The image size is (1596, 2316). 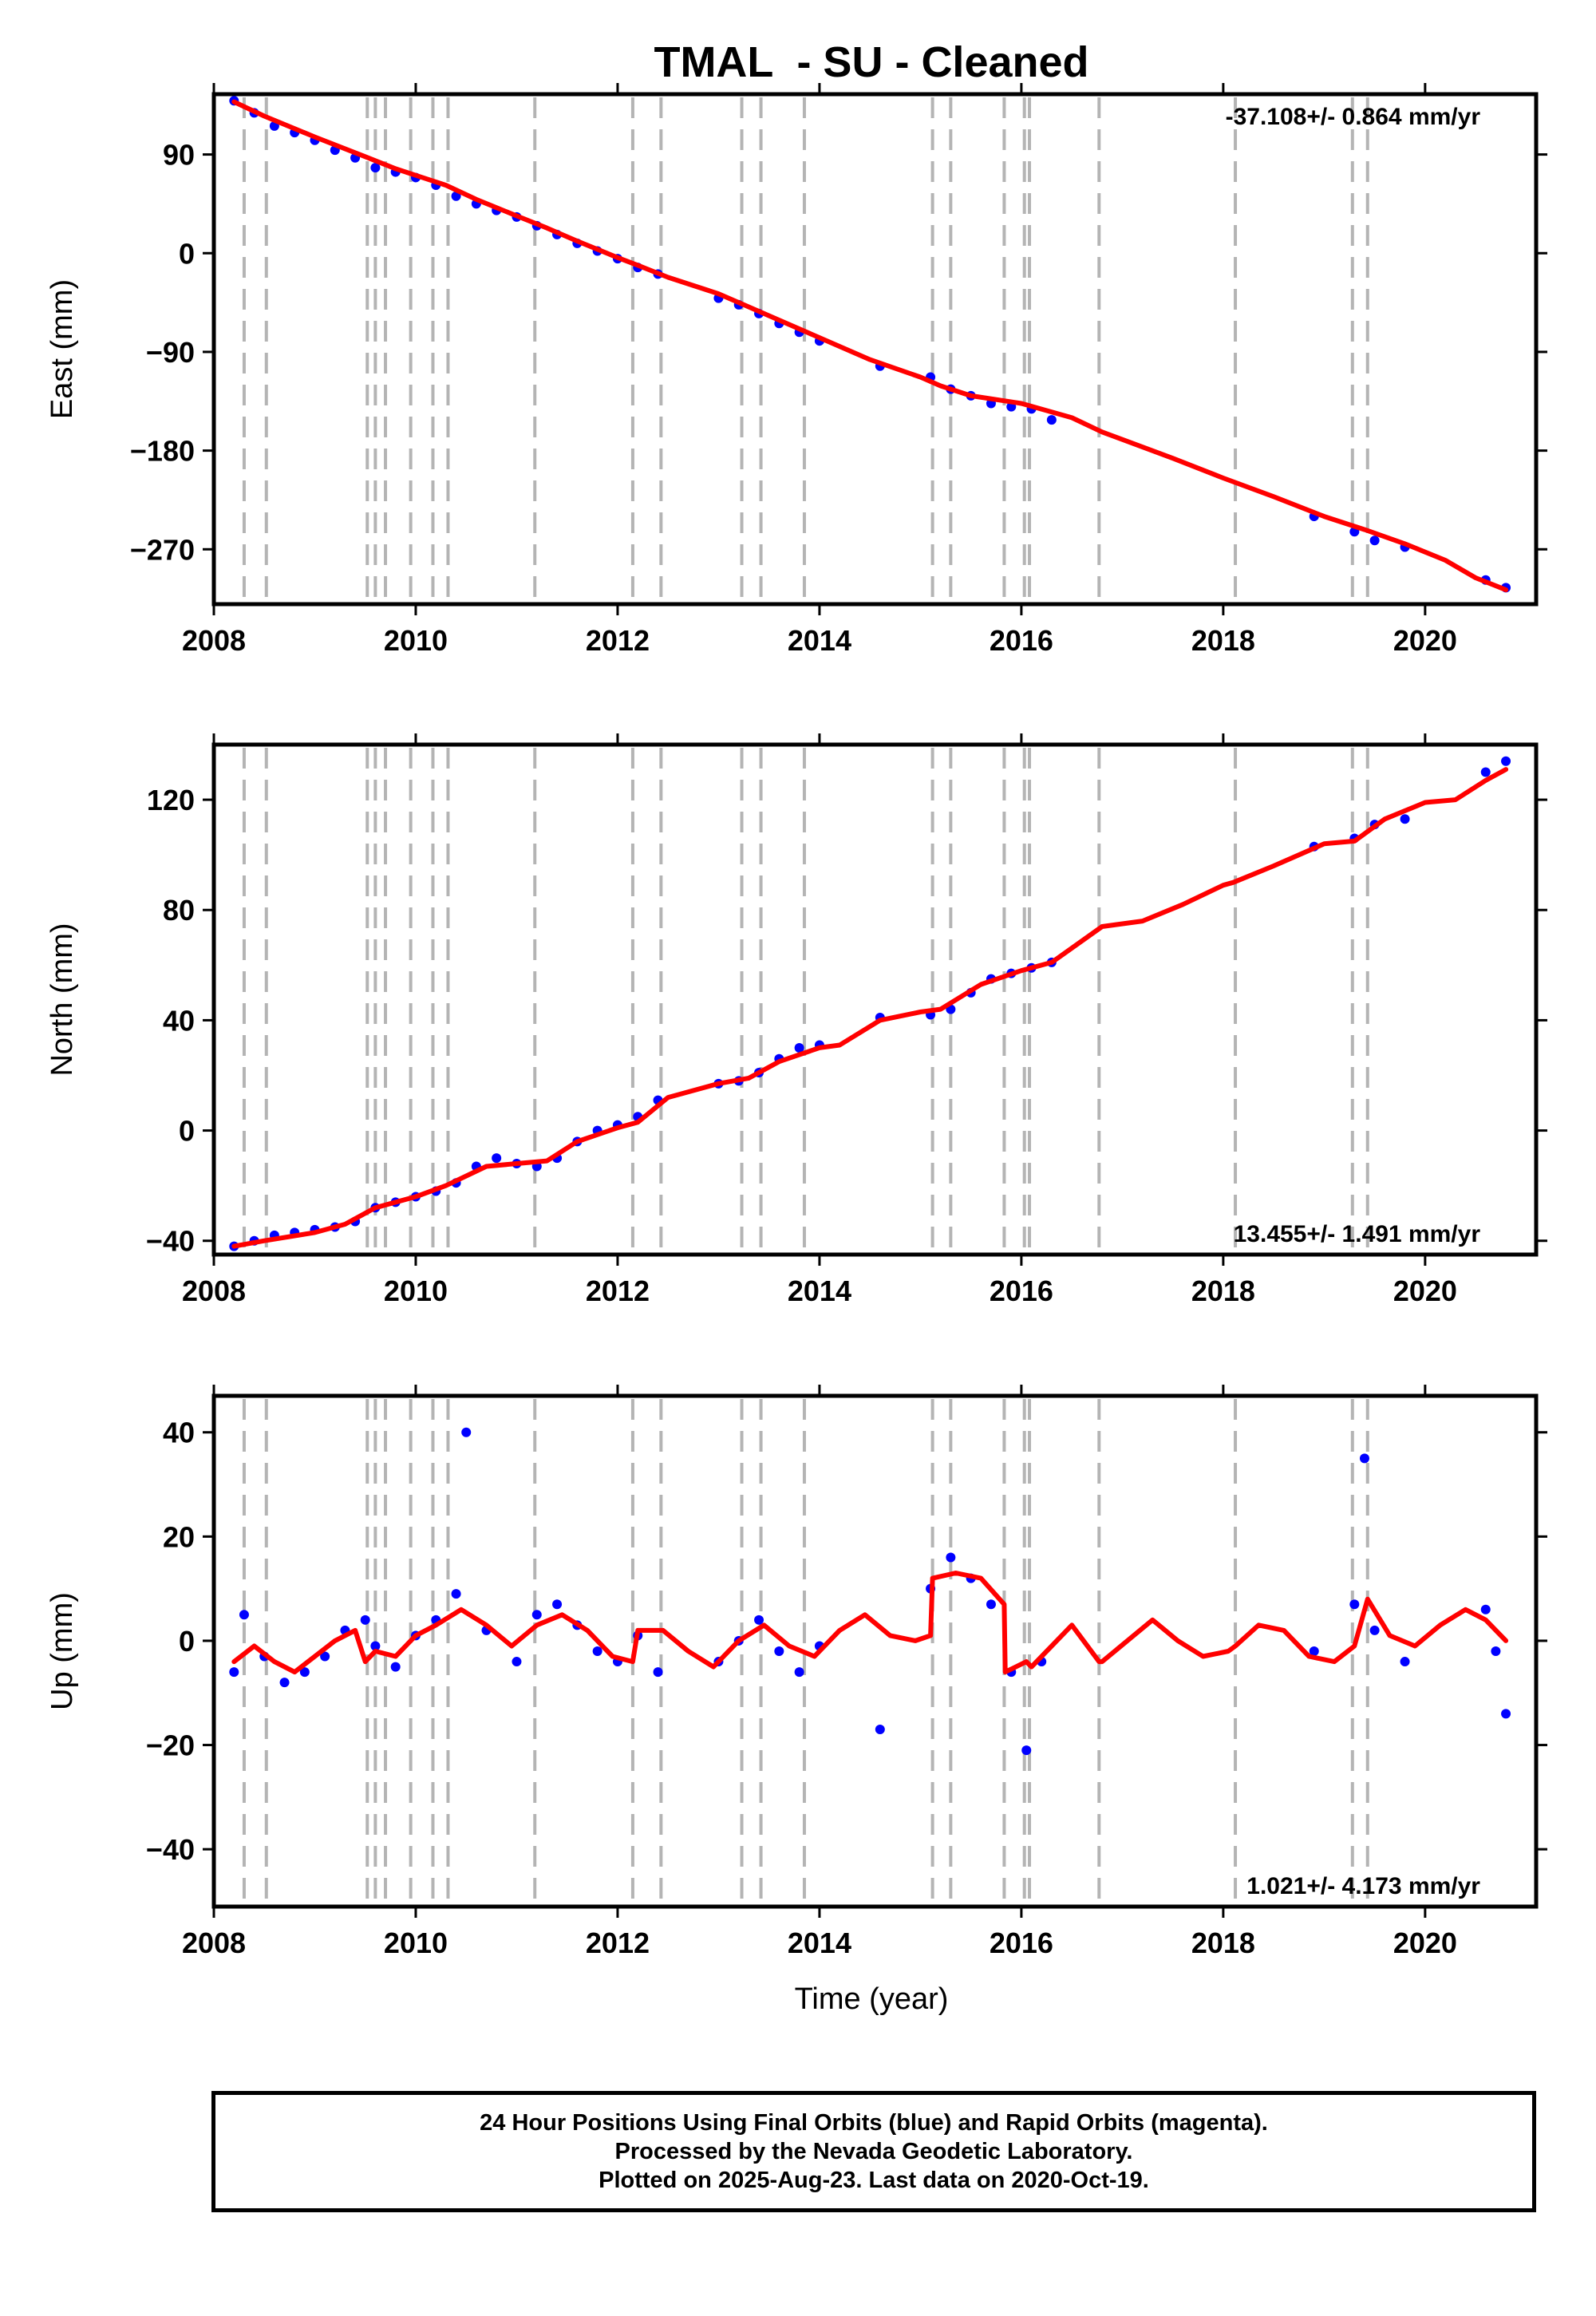 I want to click on east-x-tick-label: 2018, so click(x=1223, y=640).